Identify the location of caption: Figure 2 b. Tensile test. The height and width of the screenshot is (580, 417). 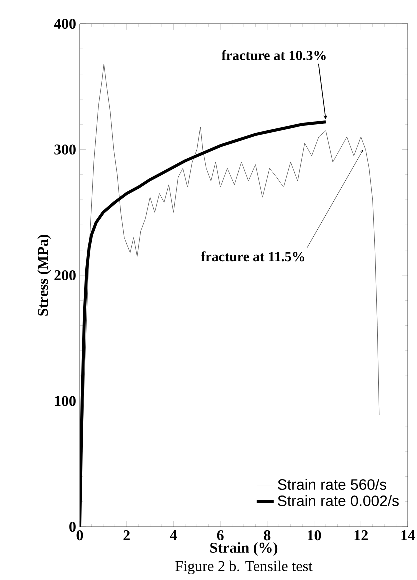
(244, 567).